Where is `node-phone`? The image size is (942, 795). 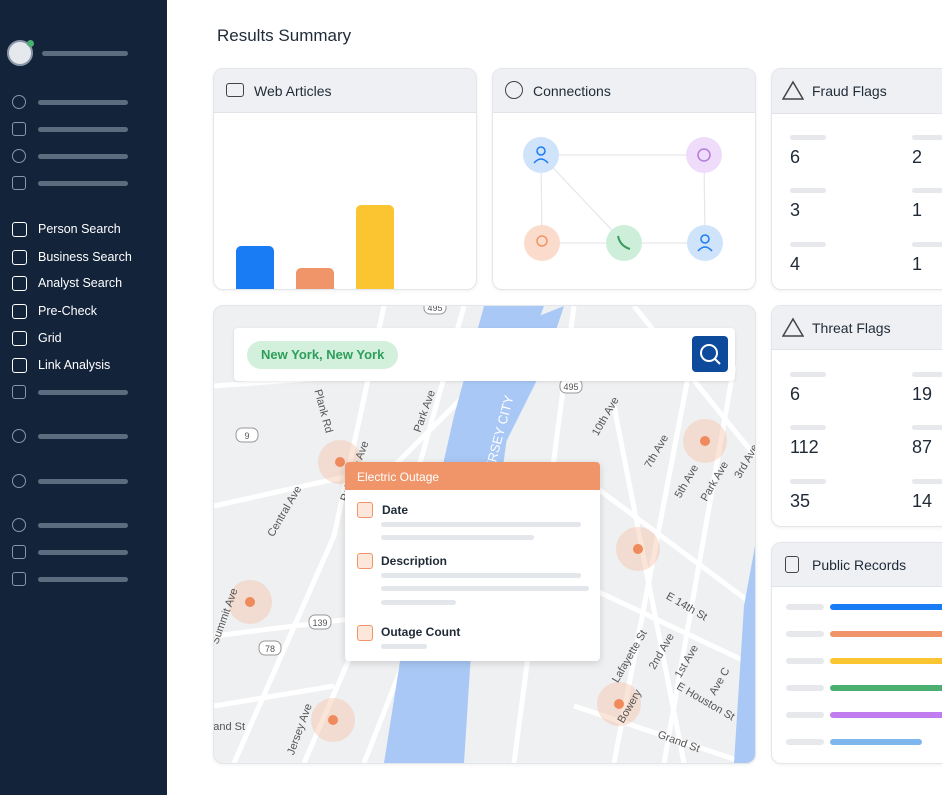
node-phone is located at coordinates (624, 243).